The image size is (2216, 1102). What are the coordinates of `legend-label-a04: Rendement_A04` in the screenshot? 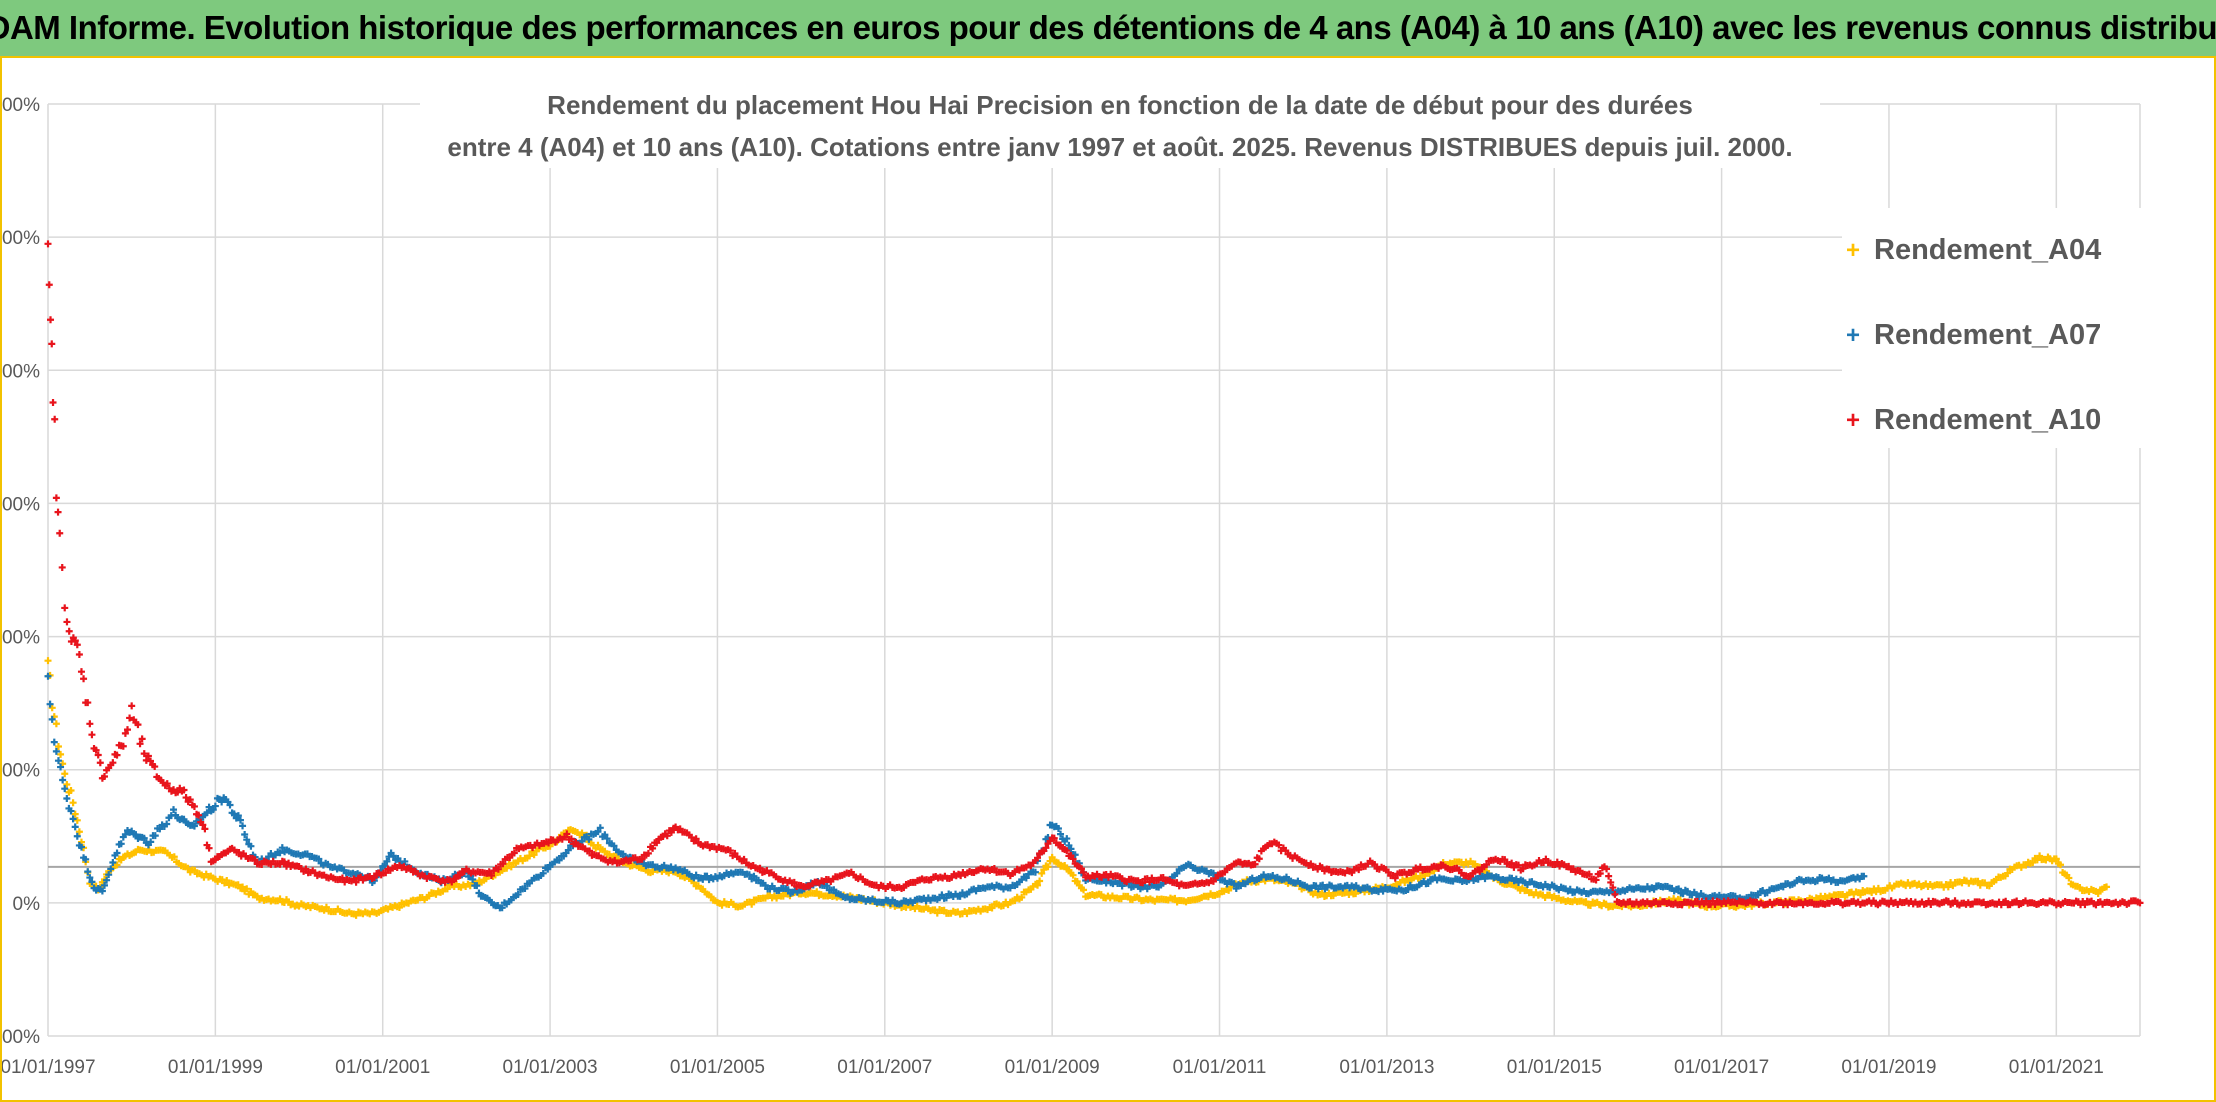 It's located at (1988, 250).